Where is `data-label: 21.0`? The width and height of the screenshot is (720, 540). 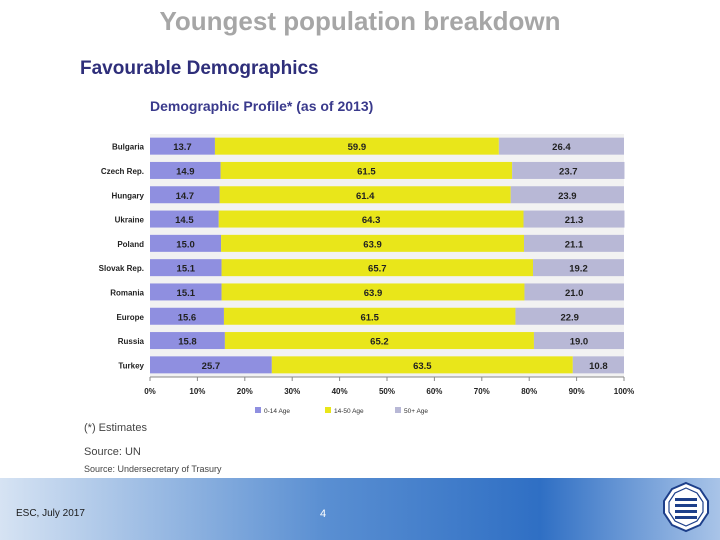 data-label: 21.0 is located at coordinates (574, 293).